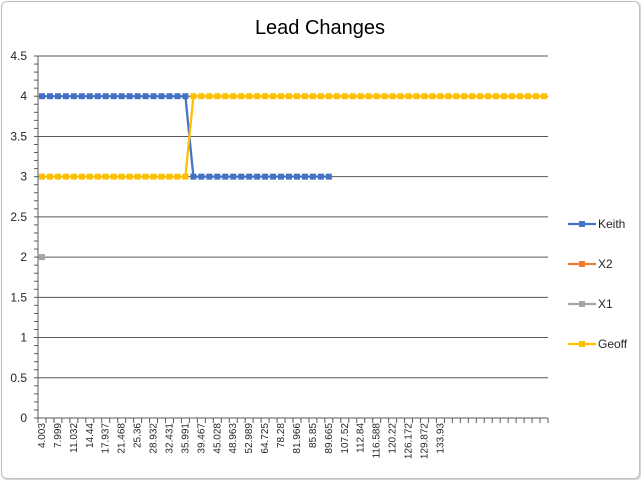 The image size is (641, 480). Describe the element at coordinates (42, 435) in the screenshot. I see `x-tick-label: 4.003` at that location.